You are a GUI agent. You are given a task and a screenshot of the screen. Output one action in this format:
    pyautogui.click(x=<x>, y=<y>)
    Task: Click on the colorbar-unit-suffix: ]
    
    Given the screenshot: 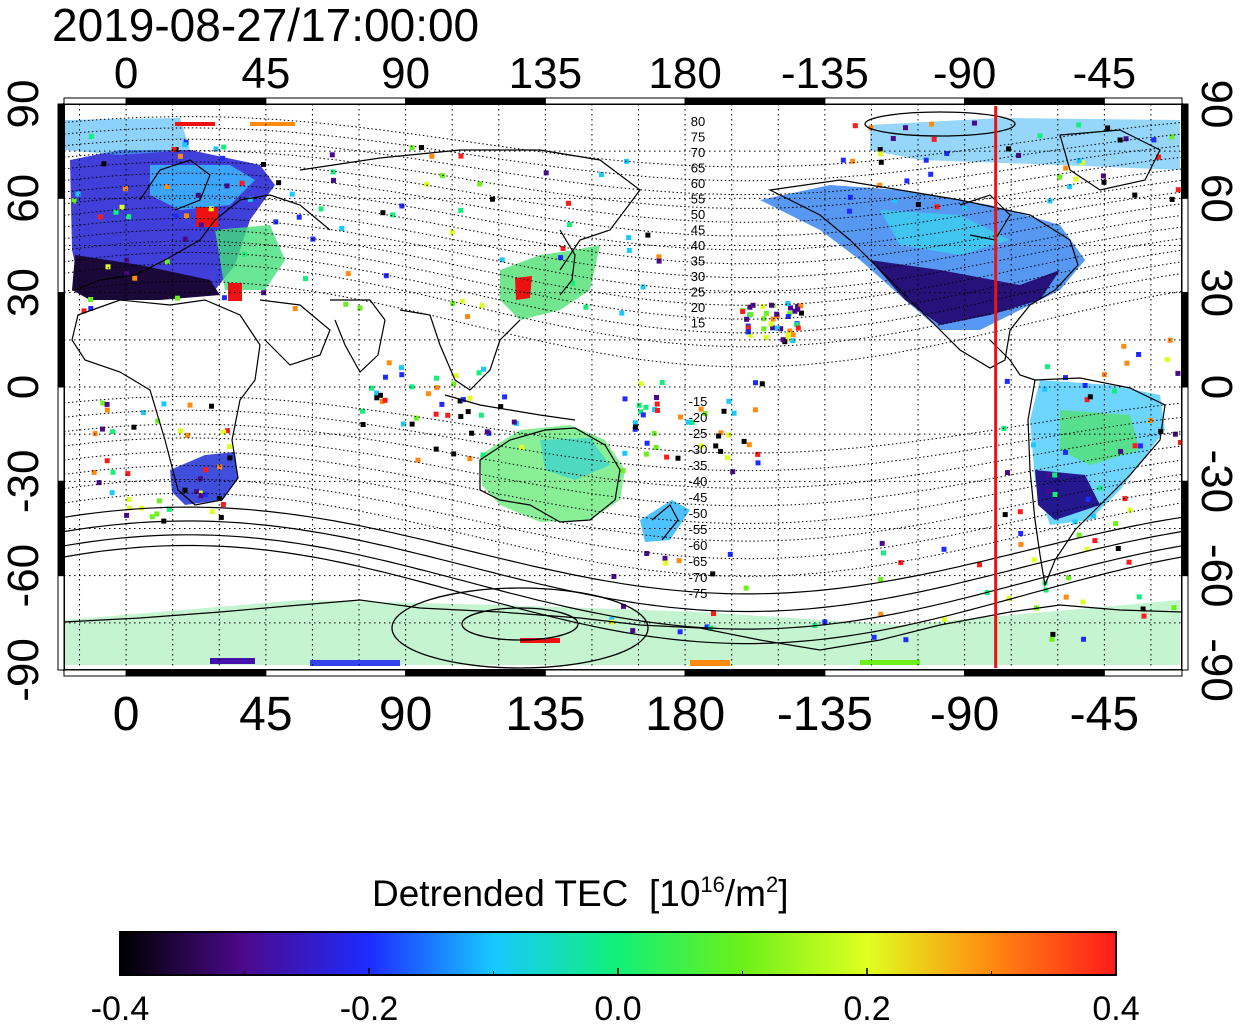 What is the action you would take?
    pyautogui.click(x=783, y=893)
    